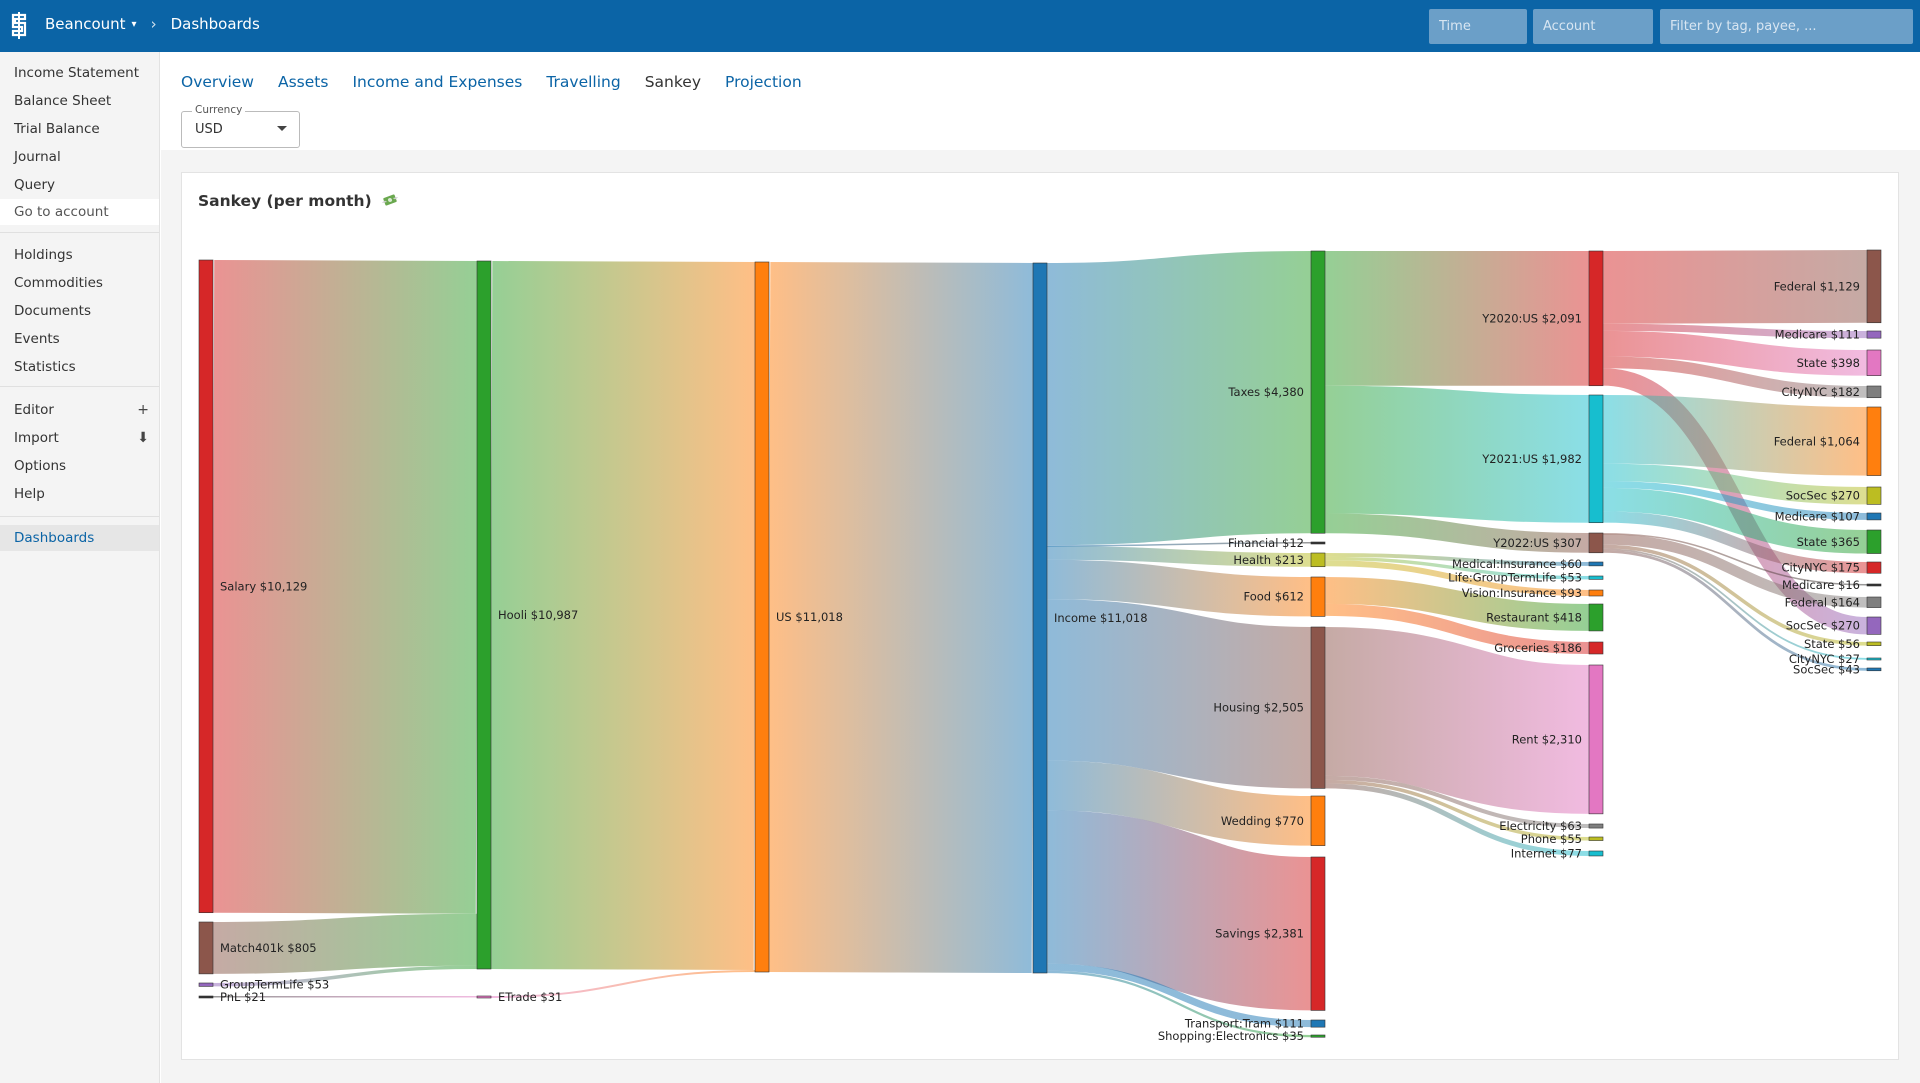 Image resolution: width=1920 pixels, height=1083 pixels. I want to click on sidebar-item-balance-sheet: Balance Sheet, so click(63, 101).